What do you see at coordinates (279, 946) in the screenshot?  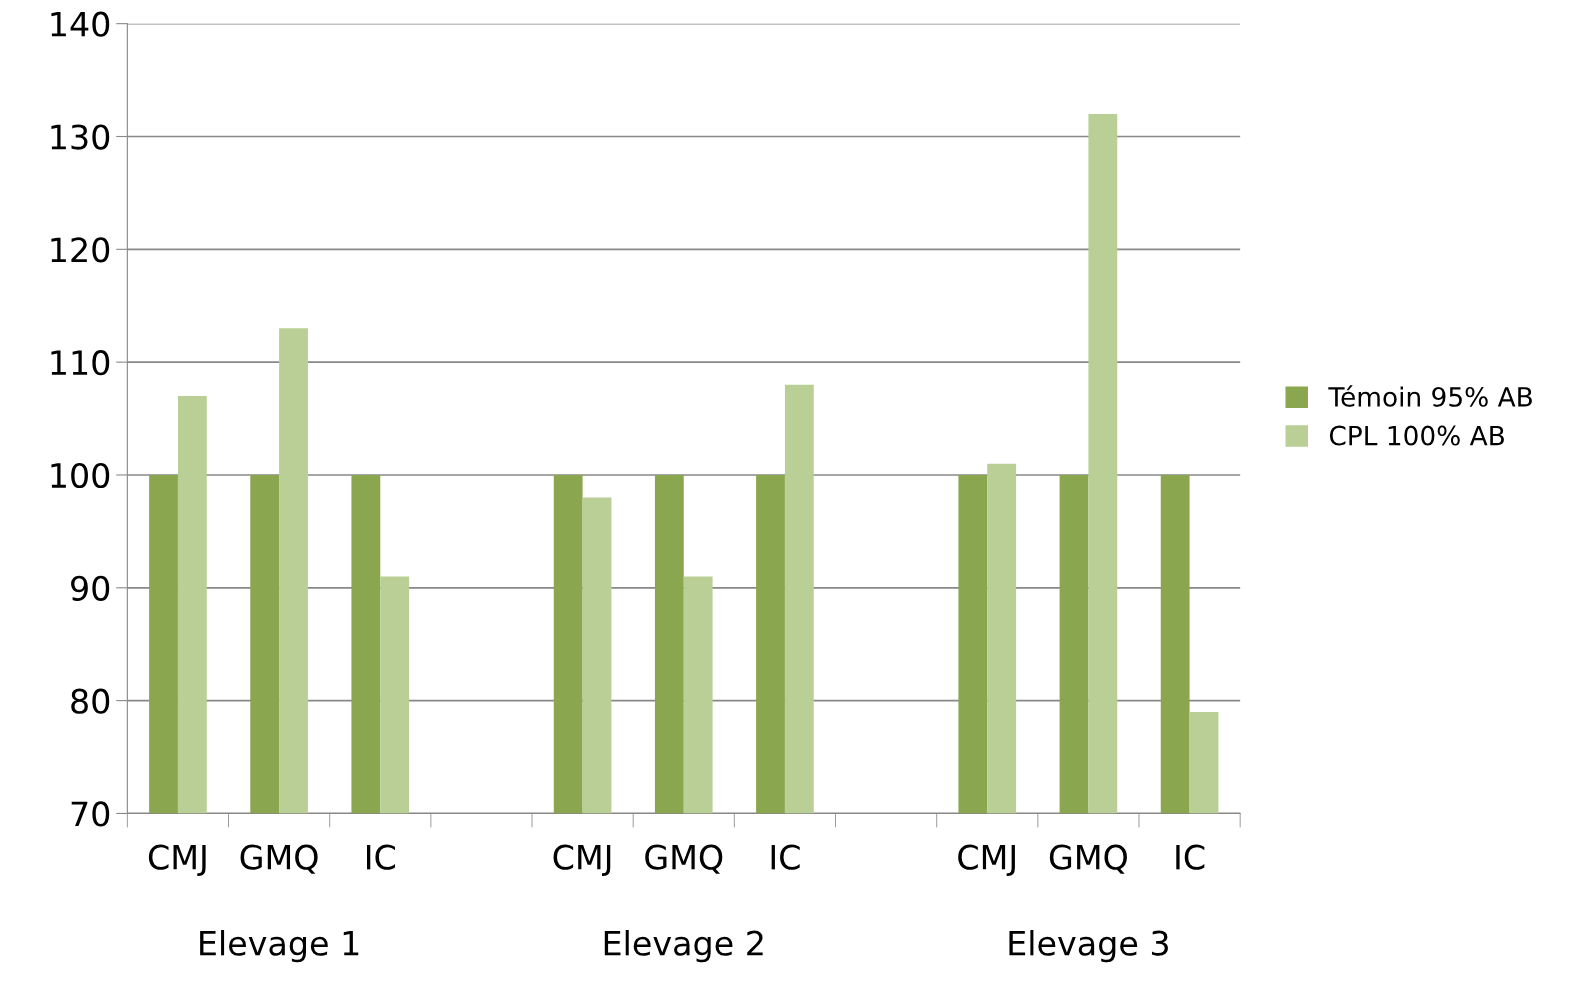 I see `text: Elevage 1` at bounding box center [279, 946].